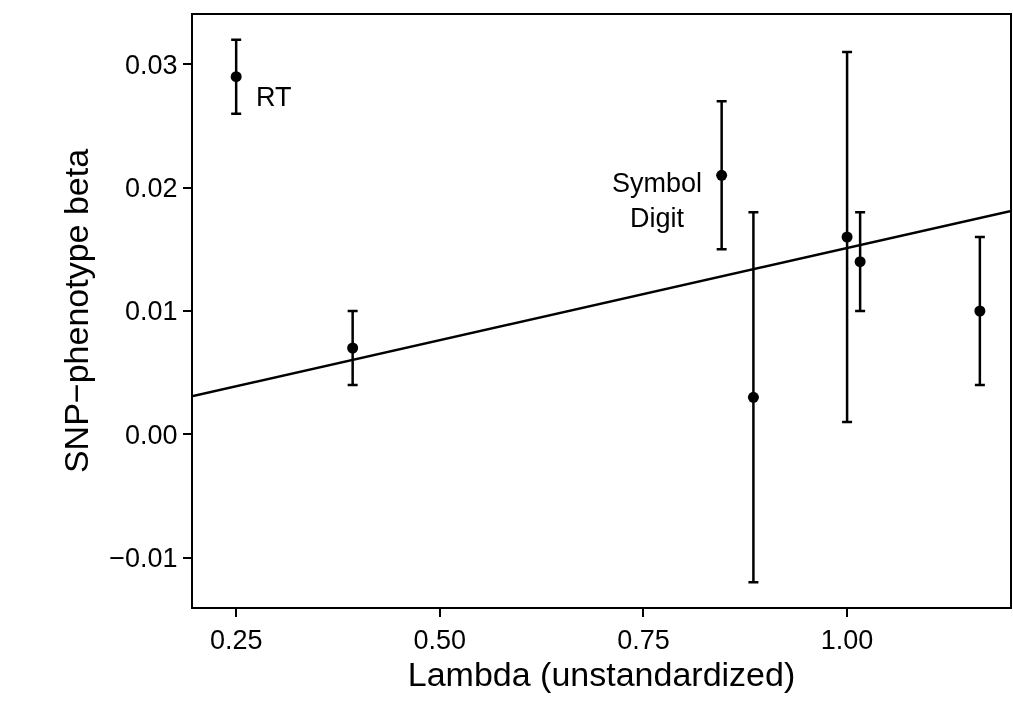 This screenshot has height=725, width=1013. I want to click on y-tick-label: 0.01, so click(151, 311).